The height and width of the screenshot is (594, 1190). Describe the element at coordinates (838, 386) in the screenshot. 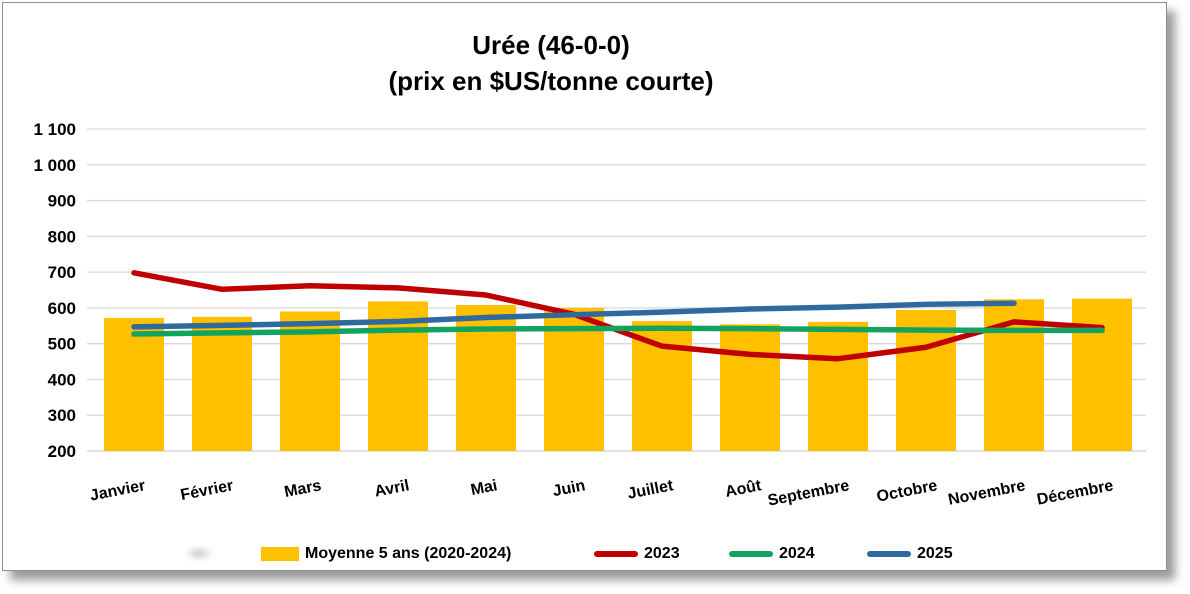

I see `bar-septembre` at that location.